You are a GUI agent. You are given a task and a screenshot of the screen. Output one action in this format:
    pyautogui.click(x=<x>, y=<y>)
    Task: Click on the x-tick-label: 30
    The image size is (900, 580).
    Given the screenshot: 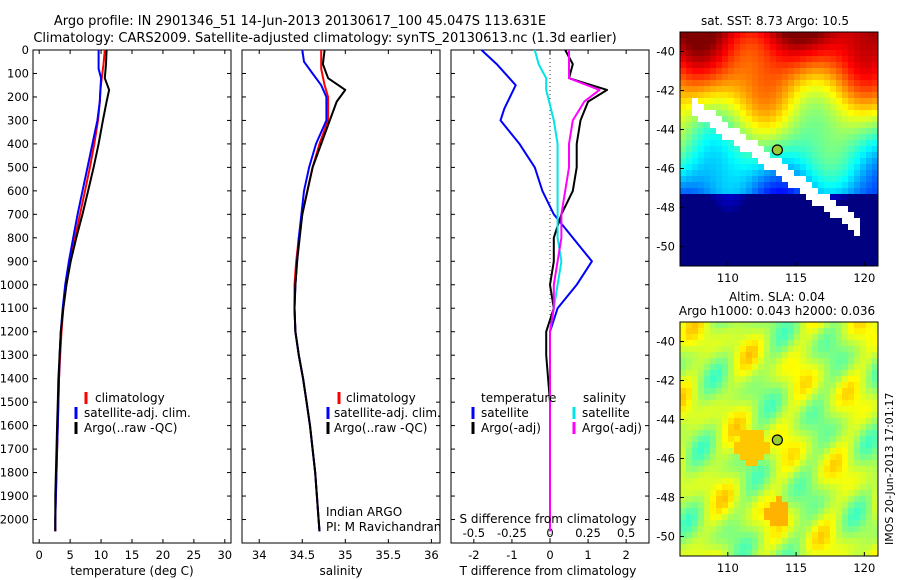 What is the action you would take?
    pyautogui.click(x=224, y=555)
    